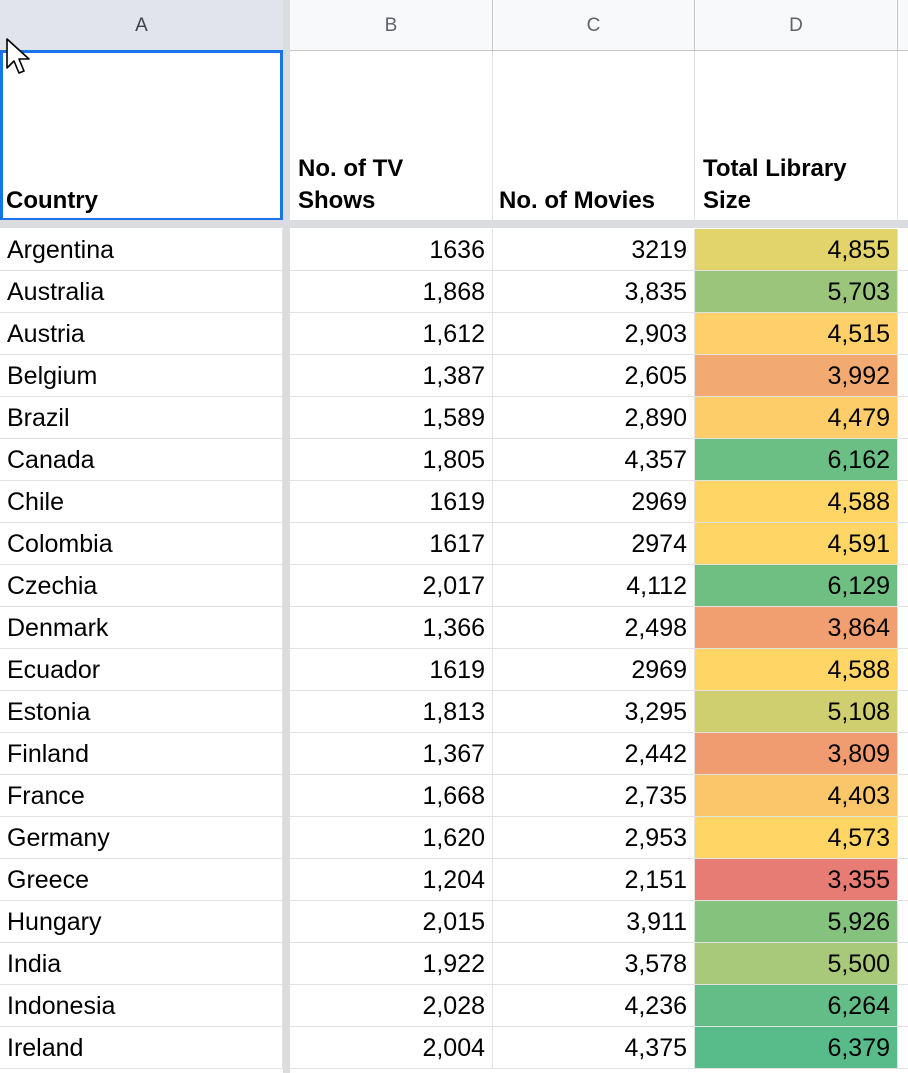  What do you see at coordinates (141, 795) in the screenshot?
I see `cell-country: France` at bounding box center [141, 795].